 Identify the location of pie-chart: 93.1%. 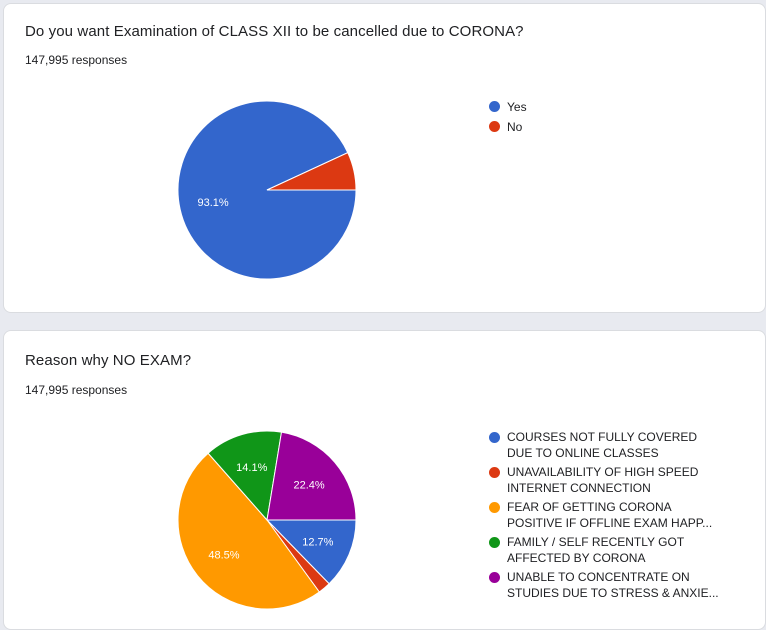
(267, 190).